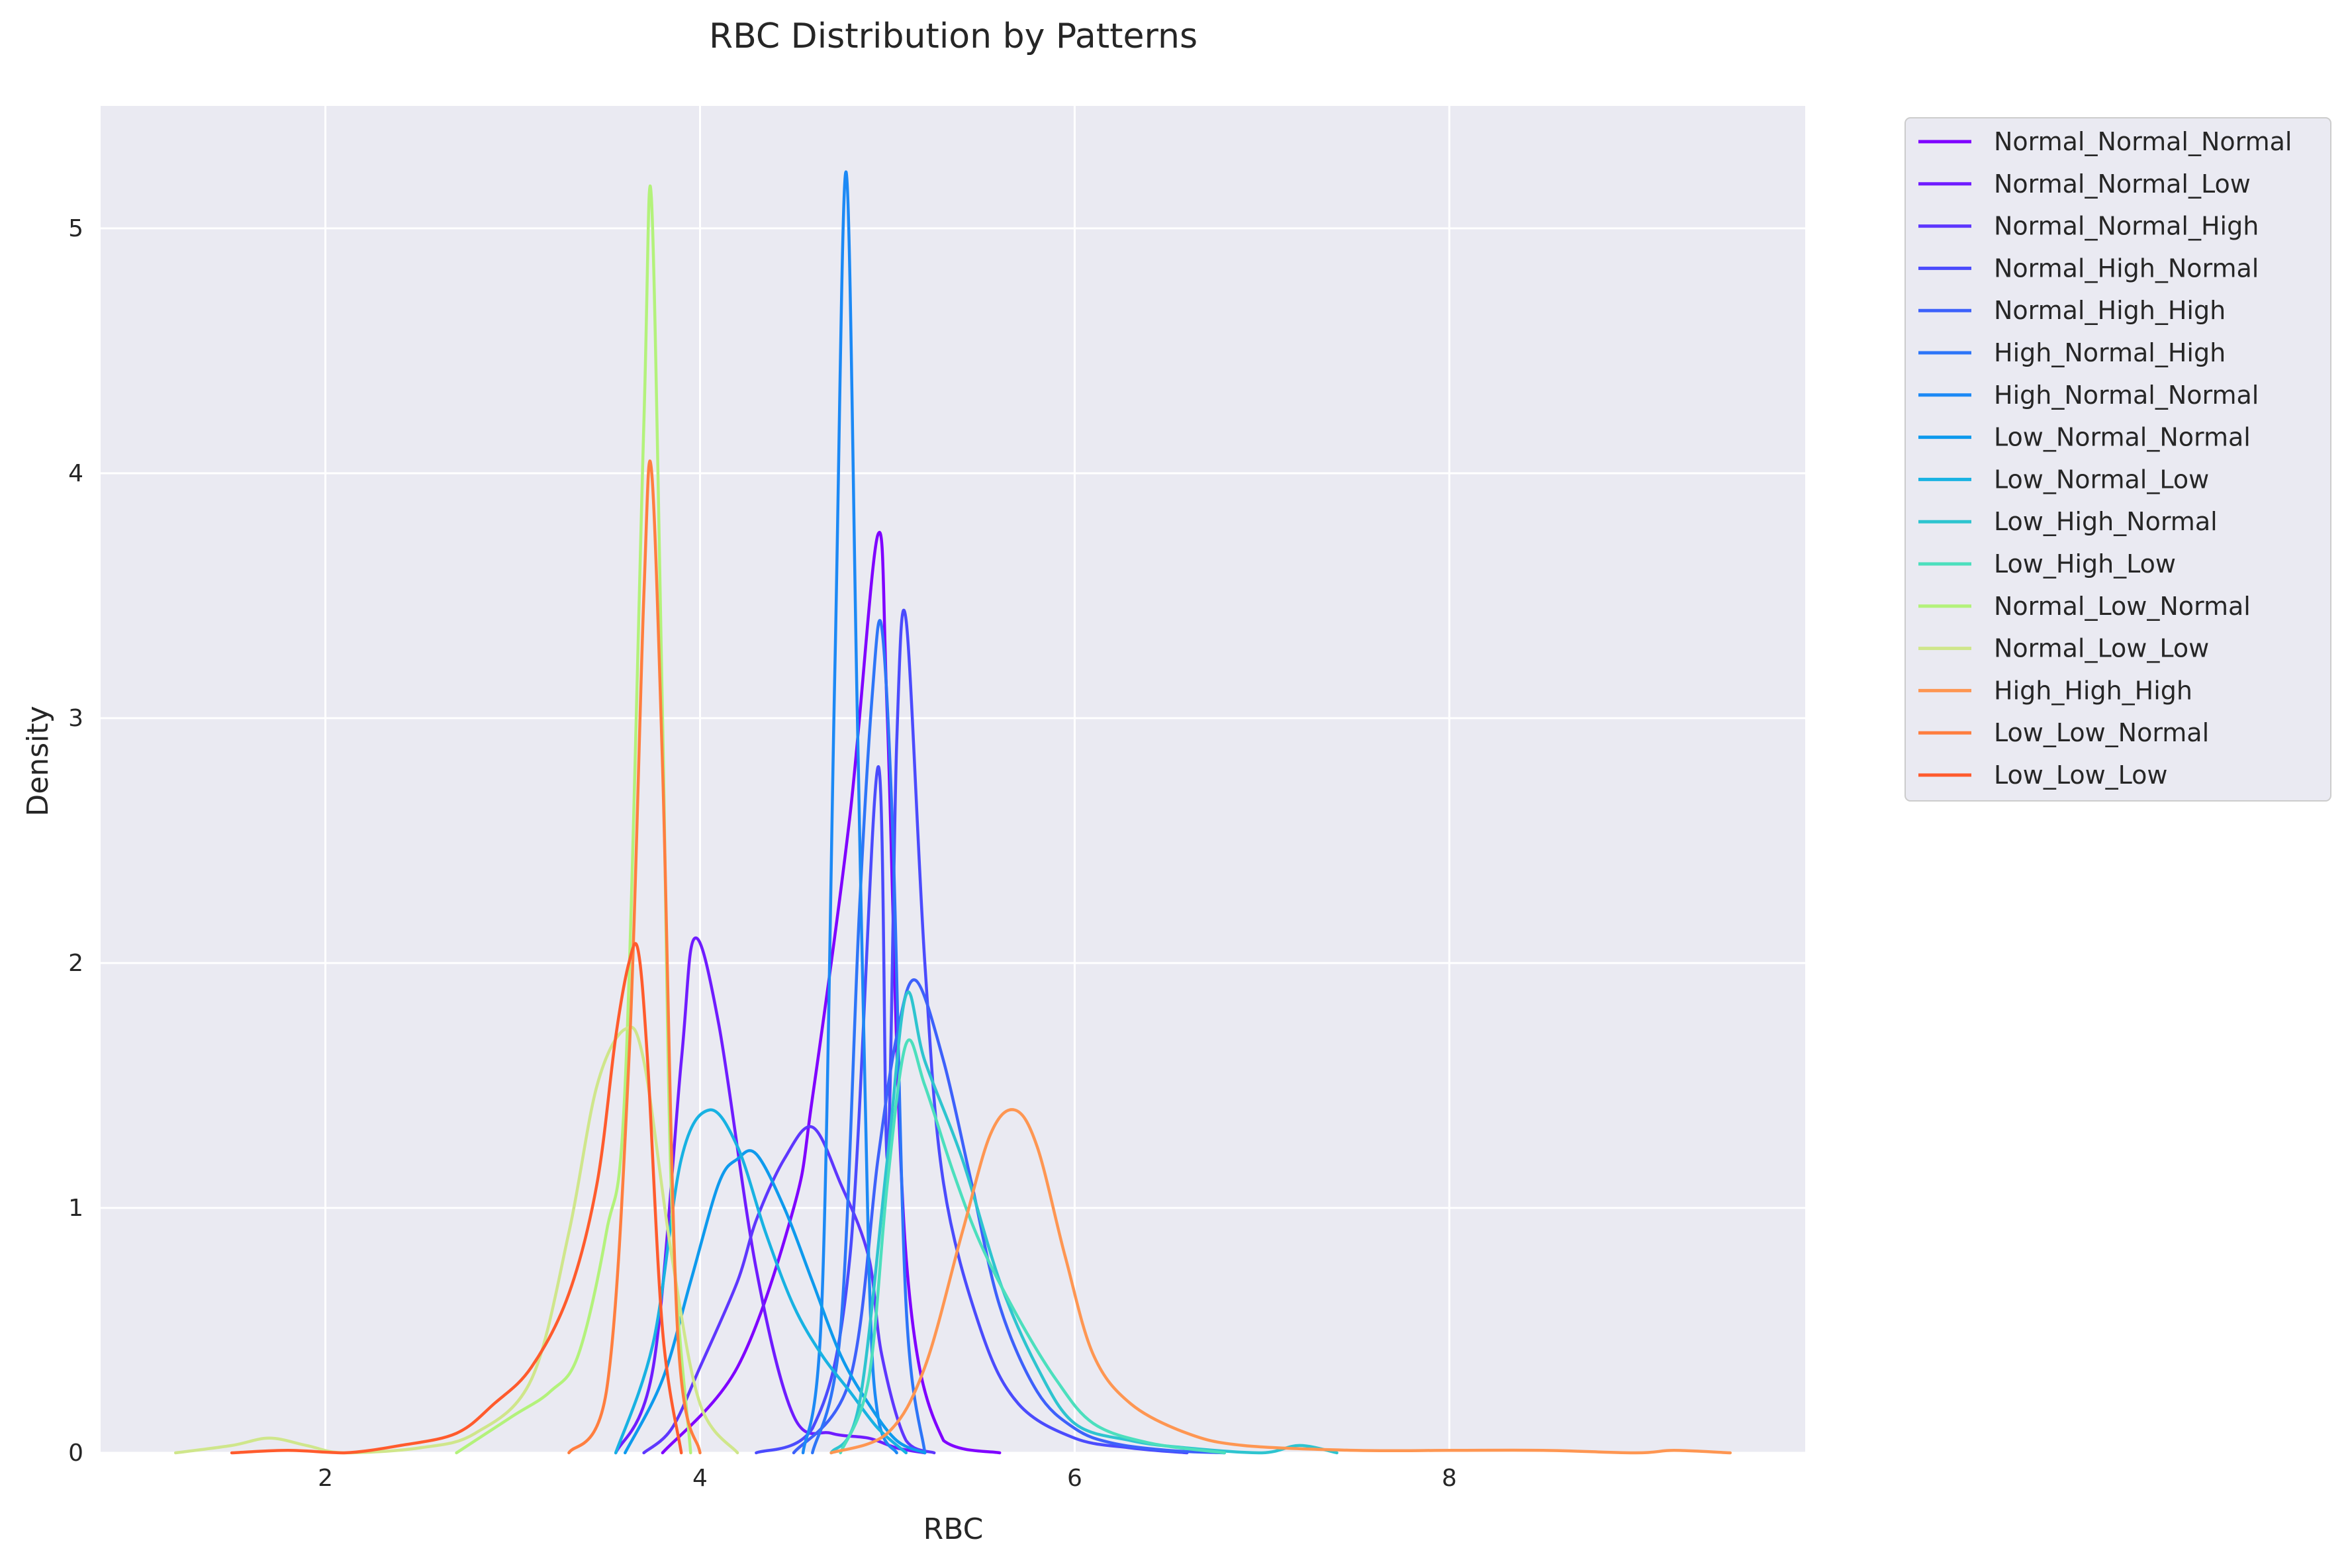  Describe the element at coordinates (325, 1478) in the screenshot. I see `x-tick-label: 2` at that location.